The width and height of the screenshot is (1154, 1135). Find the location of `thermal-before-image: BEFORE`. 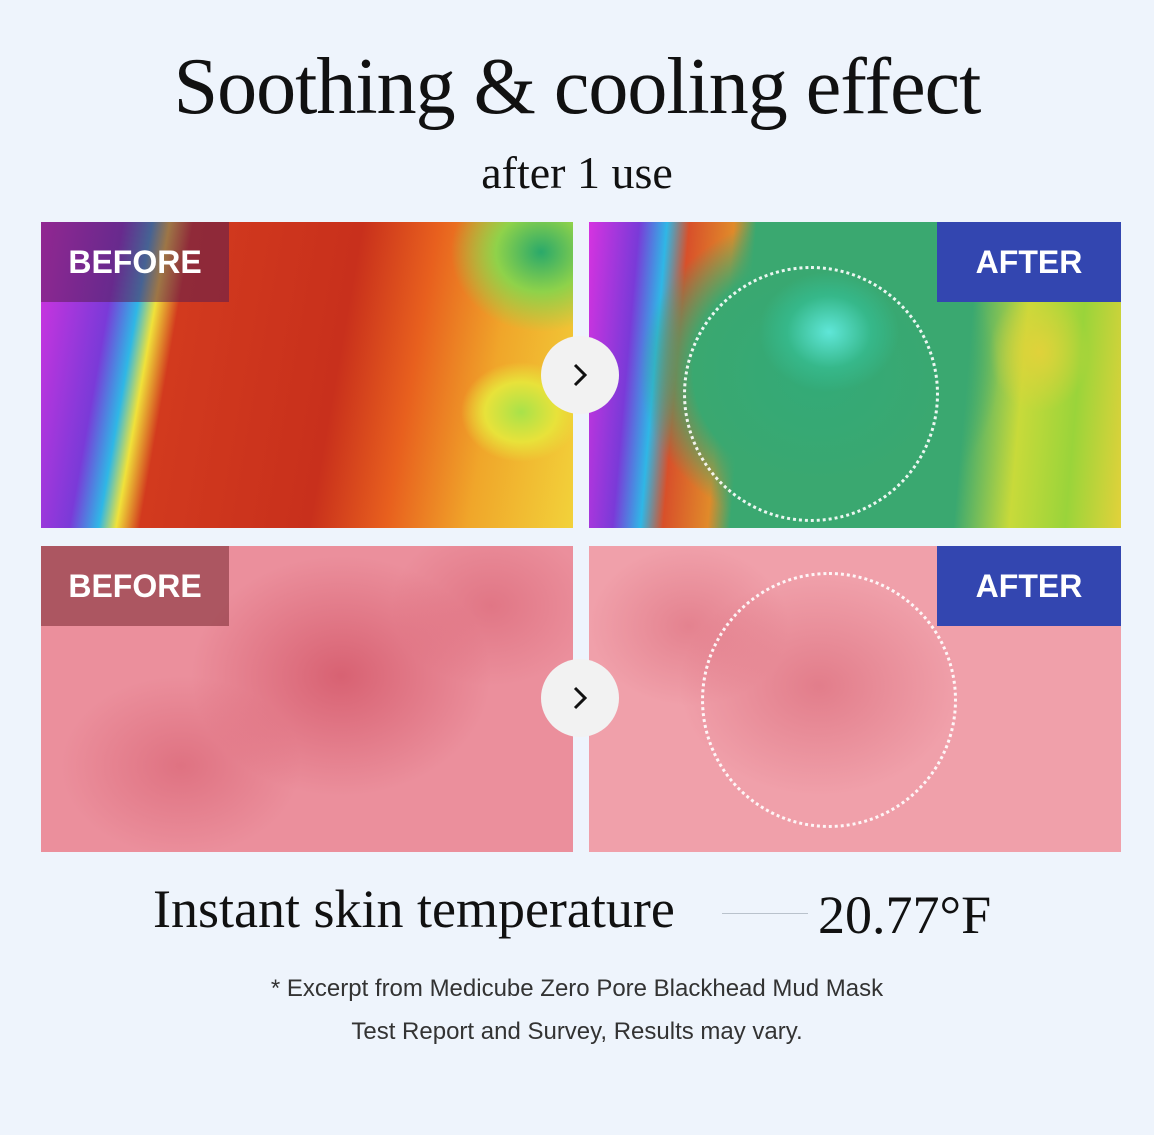

thermal-before-image: BEFORE is located at coordinates (307, 375).